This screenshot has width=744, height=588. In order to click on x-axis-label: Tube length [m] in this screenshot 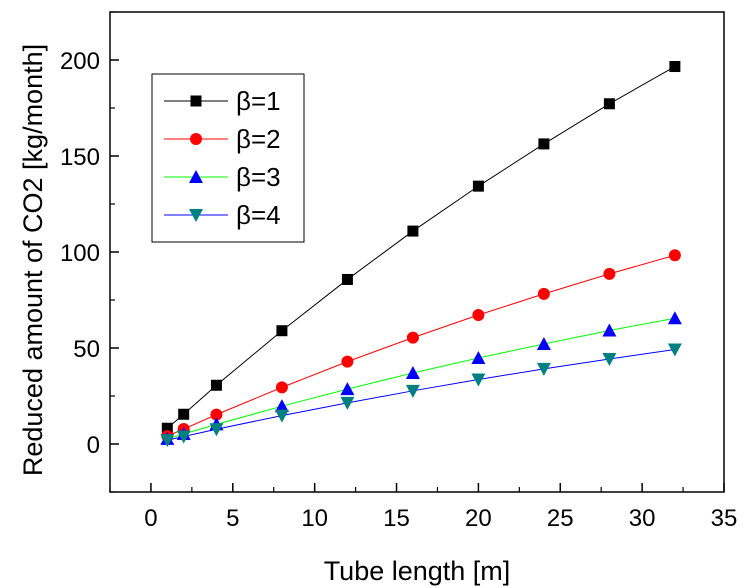, I will do `click(417, 571)`.